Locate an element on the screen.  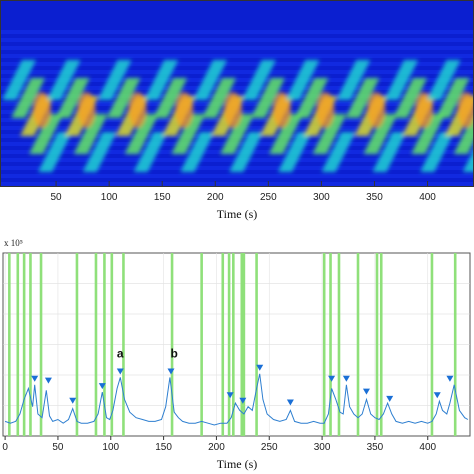
series-line is located at coordinates (236, 399).